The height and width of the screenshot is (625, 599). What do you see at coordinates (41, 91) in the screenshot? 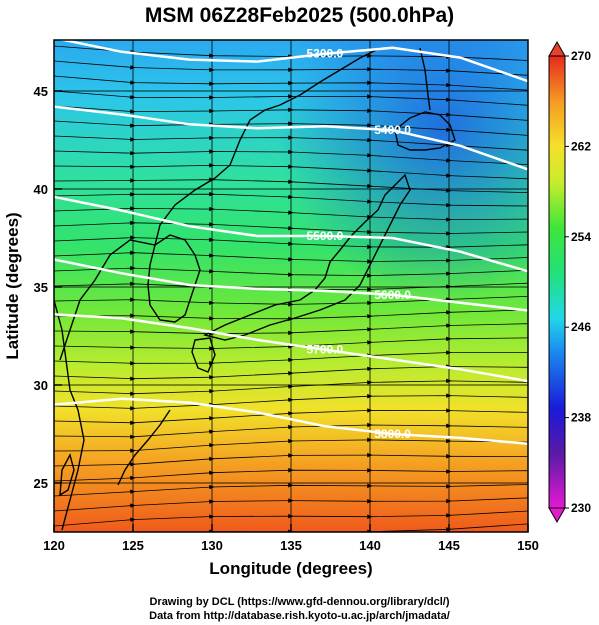
I see `y-tick-label: 45` at bounding box center [41, 91].